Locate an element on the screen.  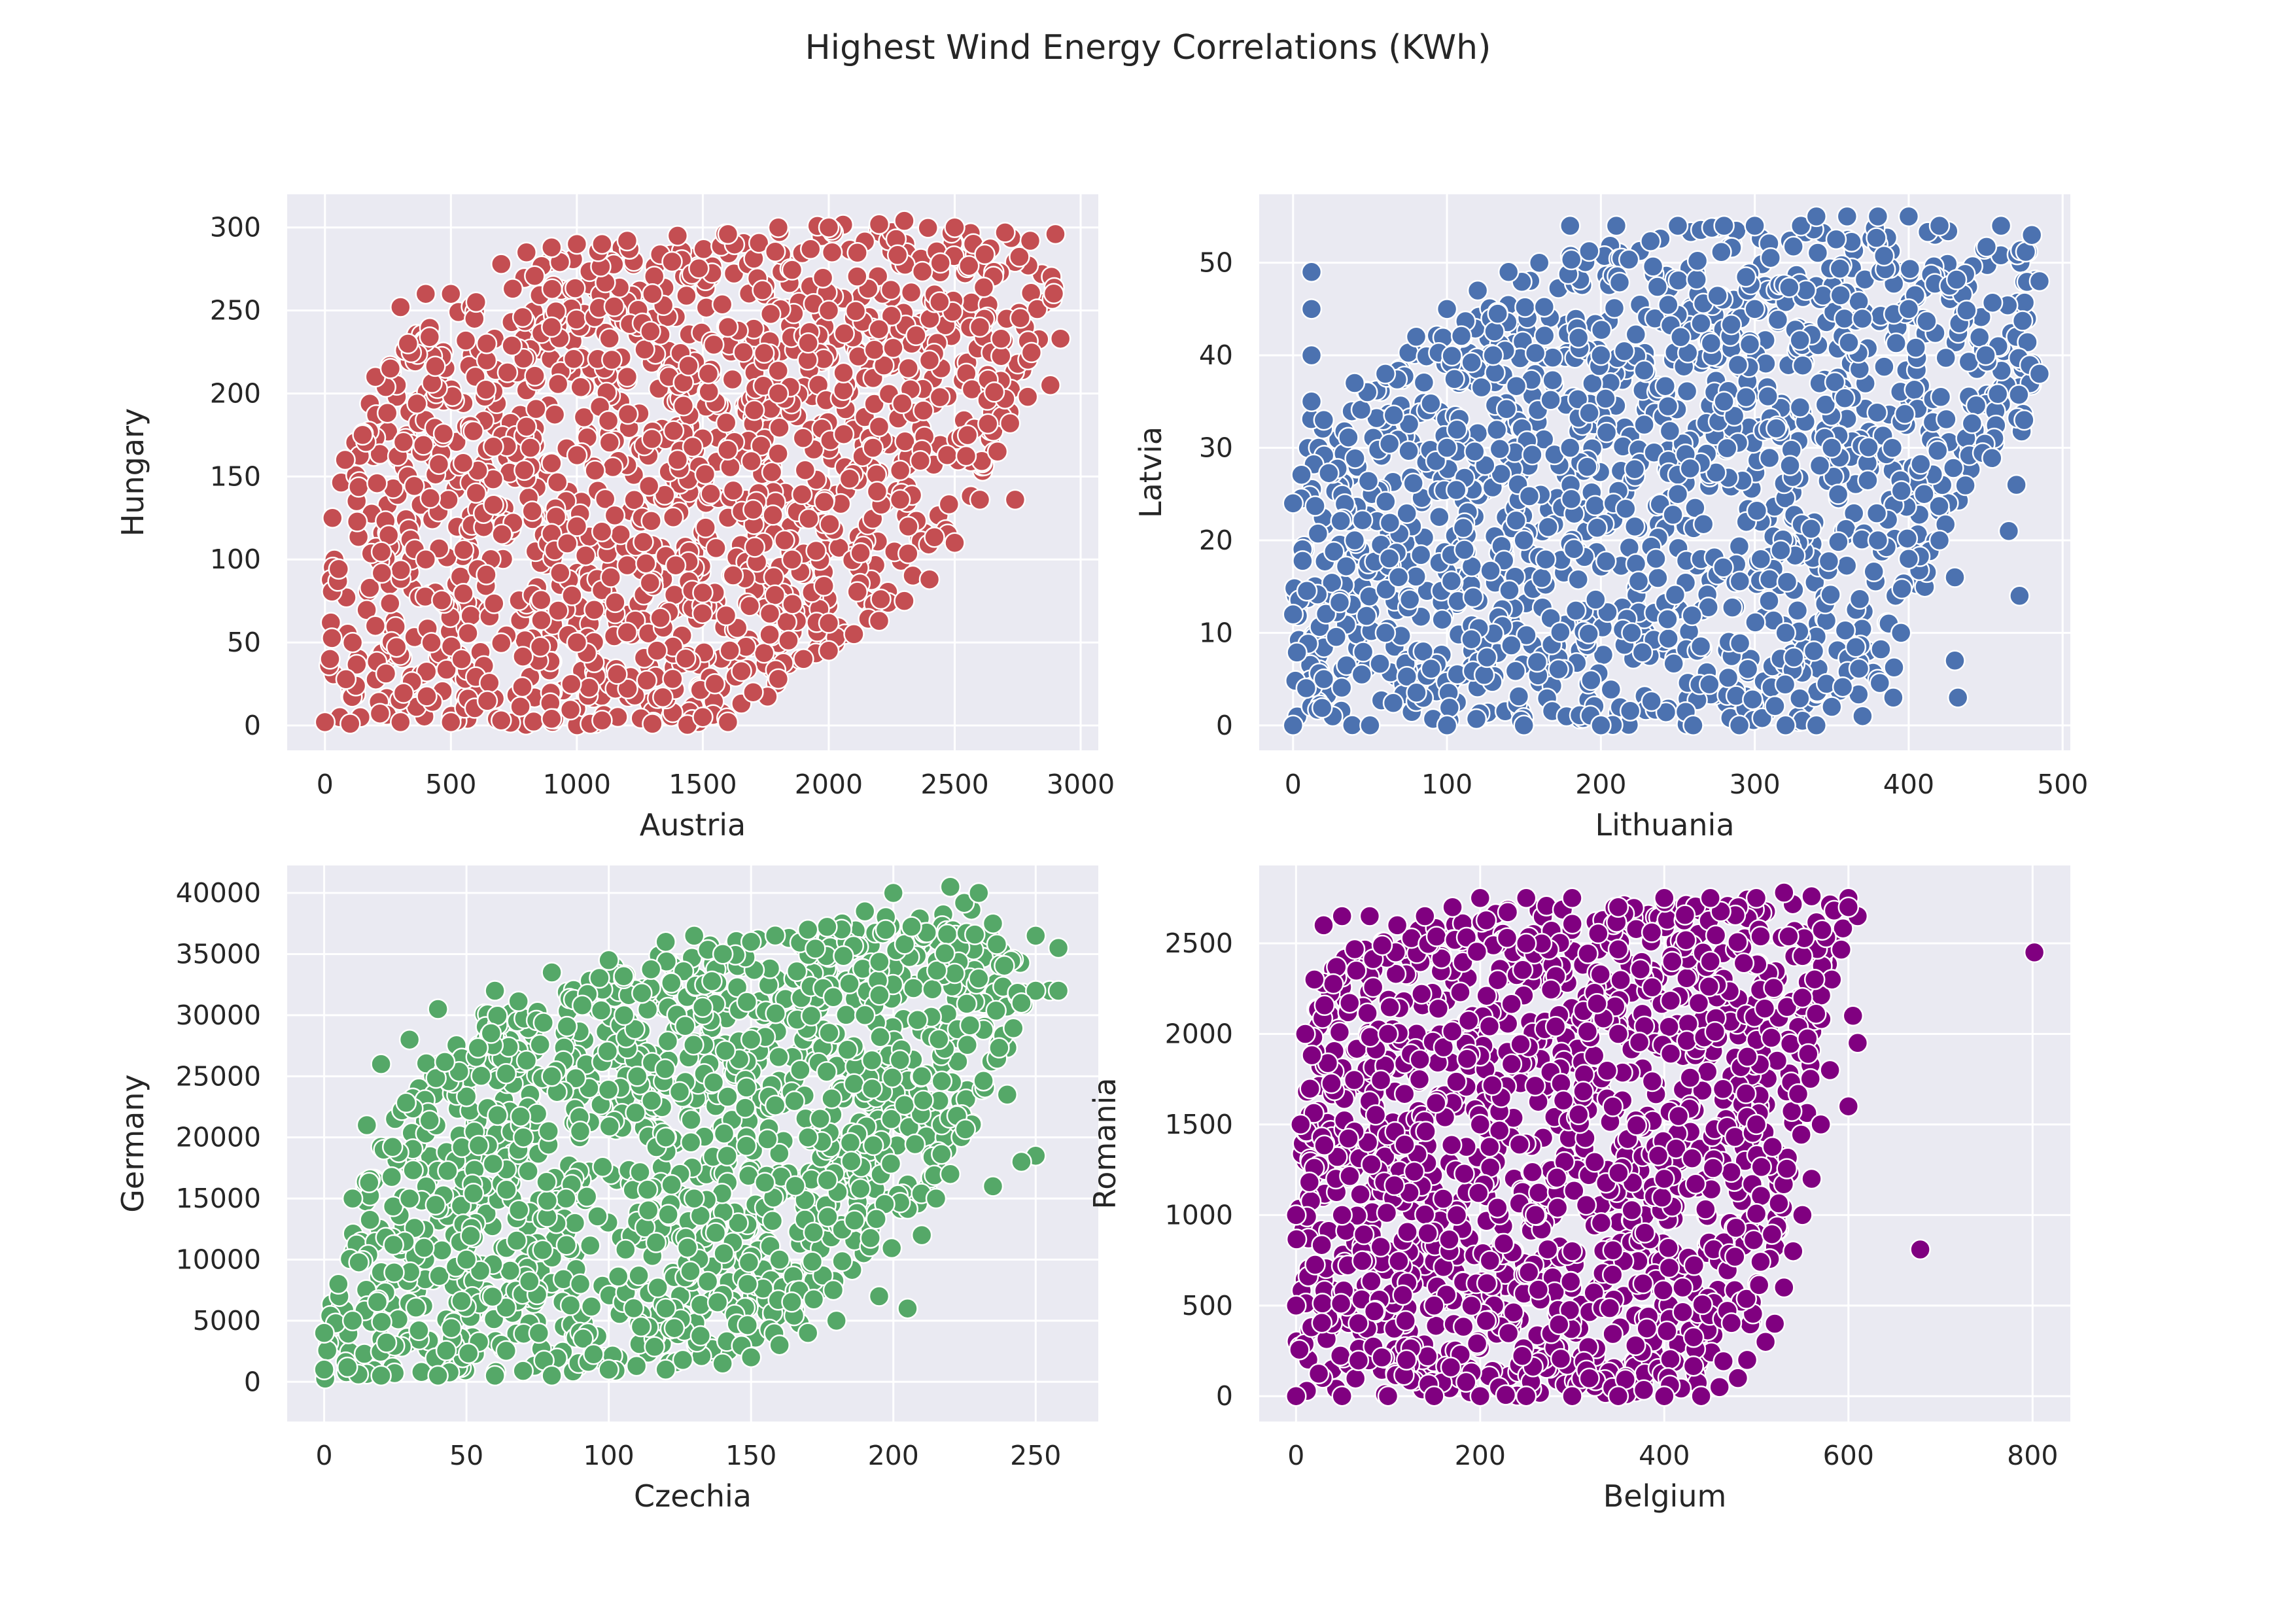
x-tick-label: 200 is located at coordinates (1600, 784).